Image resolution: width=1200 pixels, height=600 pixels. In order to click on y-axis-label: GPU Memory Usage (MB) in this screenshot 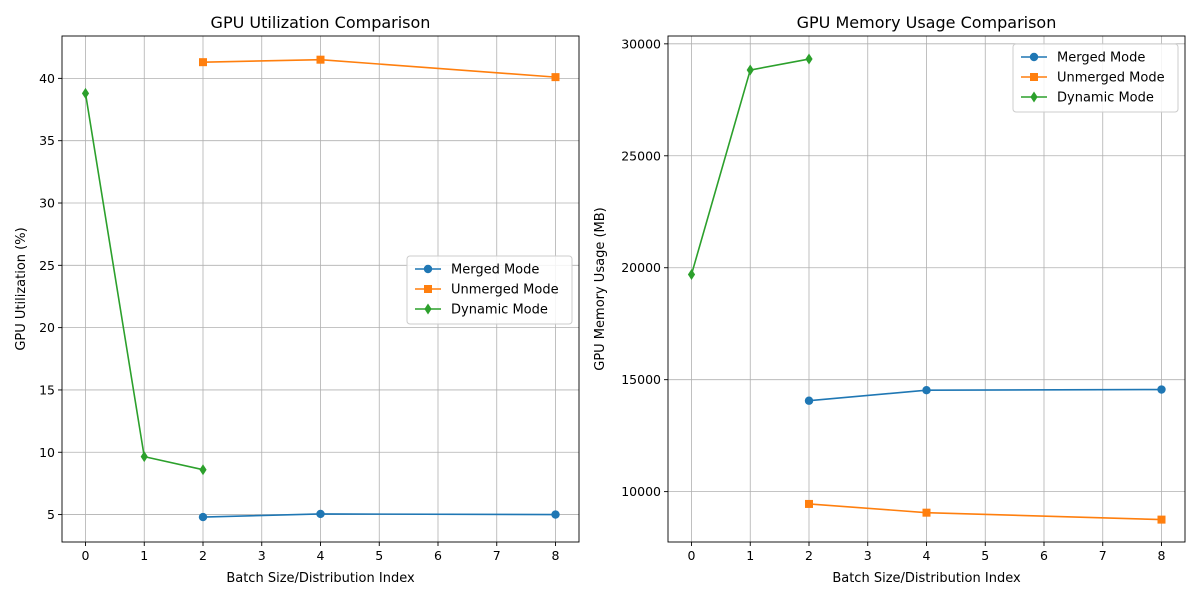, I will do `click(600, 288)`.